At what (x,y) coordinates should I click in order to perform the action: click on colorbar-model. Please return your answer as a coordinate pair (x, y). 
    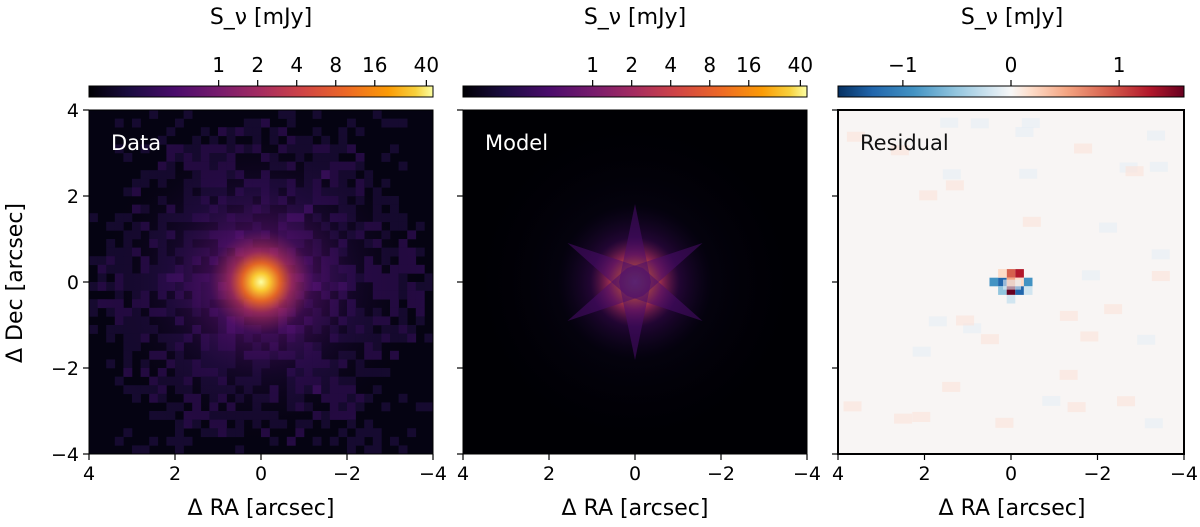
    Looking at the image, I should click on (635, 91).